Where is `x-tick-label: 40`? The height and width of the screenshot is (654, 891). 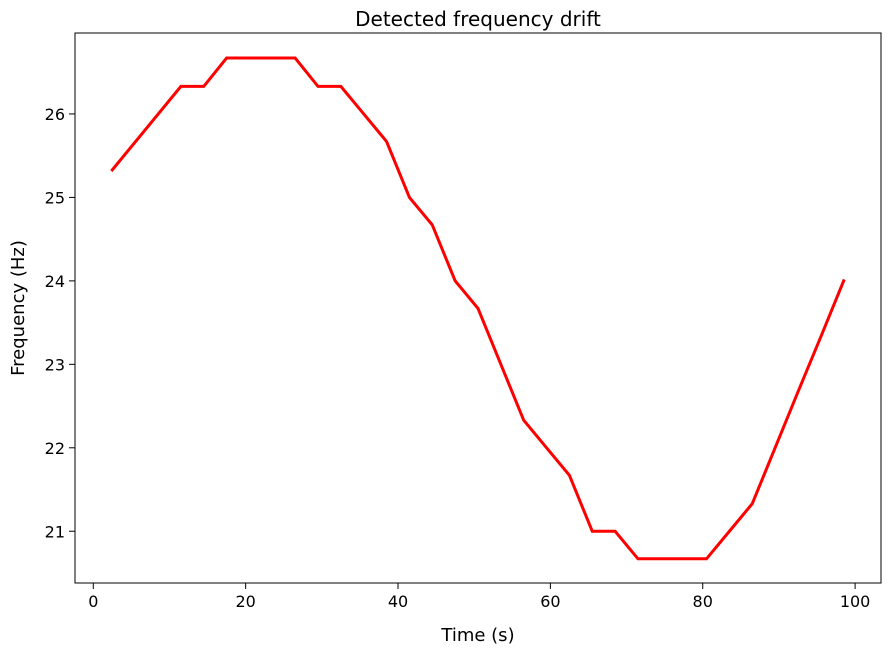
x-tick-label: 40 is located at coordinates (398, 601).